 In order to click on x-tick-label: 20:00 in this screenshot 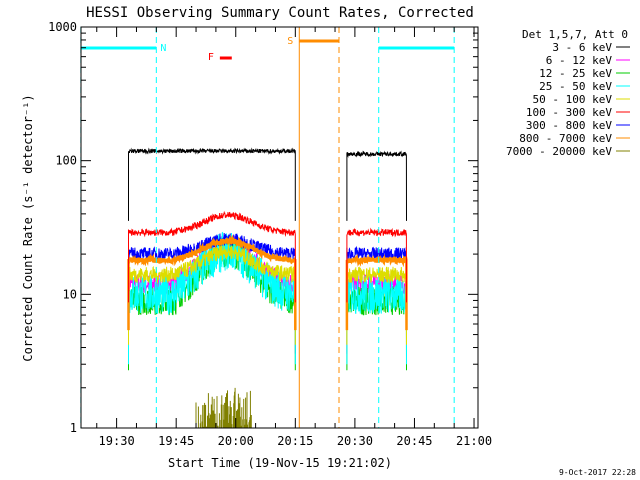, I will do `click(236, 441)`.